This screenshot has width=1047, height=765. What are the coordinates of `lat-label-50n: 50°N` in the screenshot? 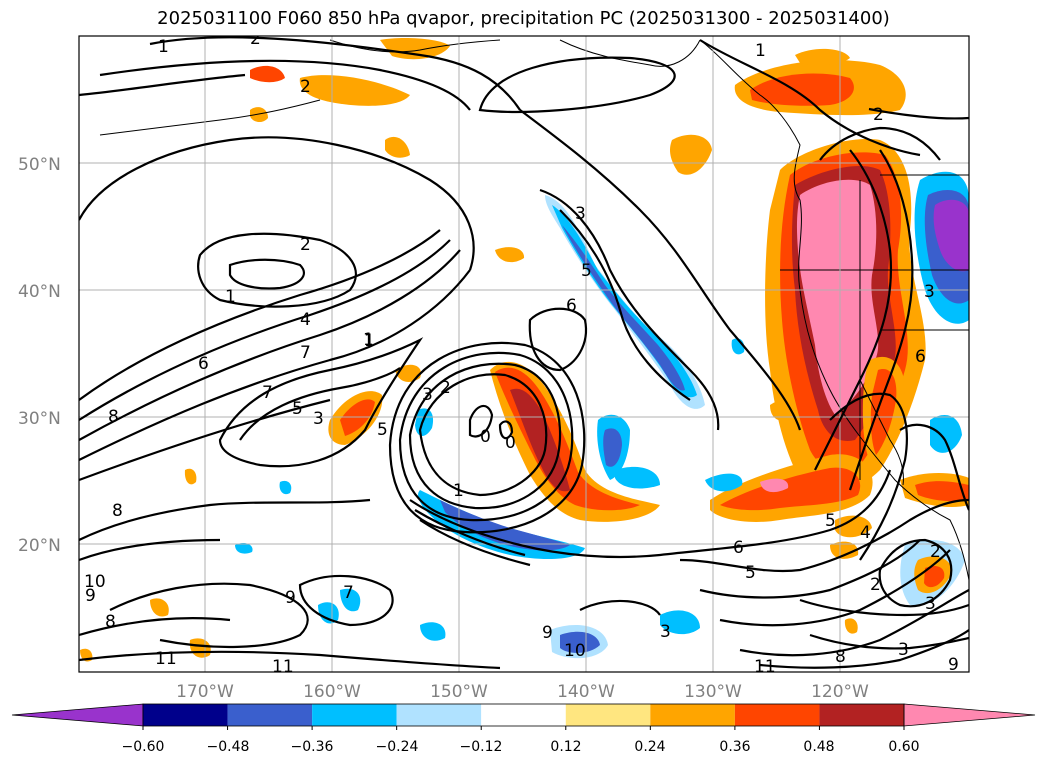 It's located at (39, 165).